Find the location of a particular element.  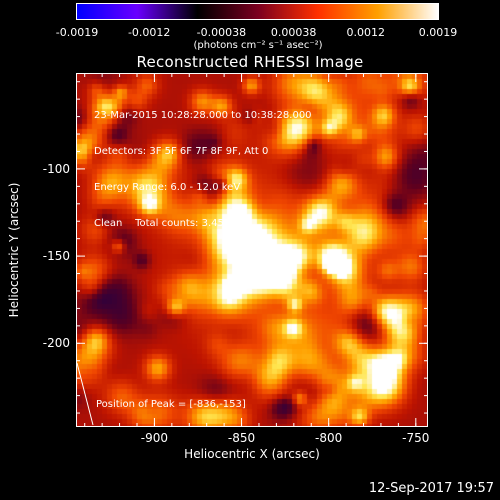

colorbar is located at coordinates (257, 11).